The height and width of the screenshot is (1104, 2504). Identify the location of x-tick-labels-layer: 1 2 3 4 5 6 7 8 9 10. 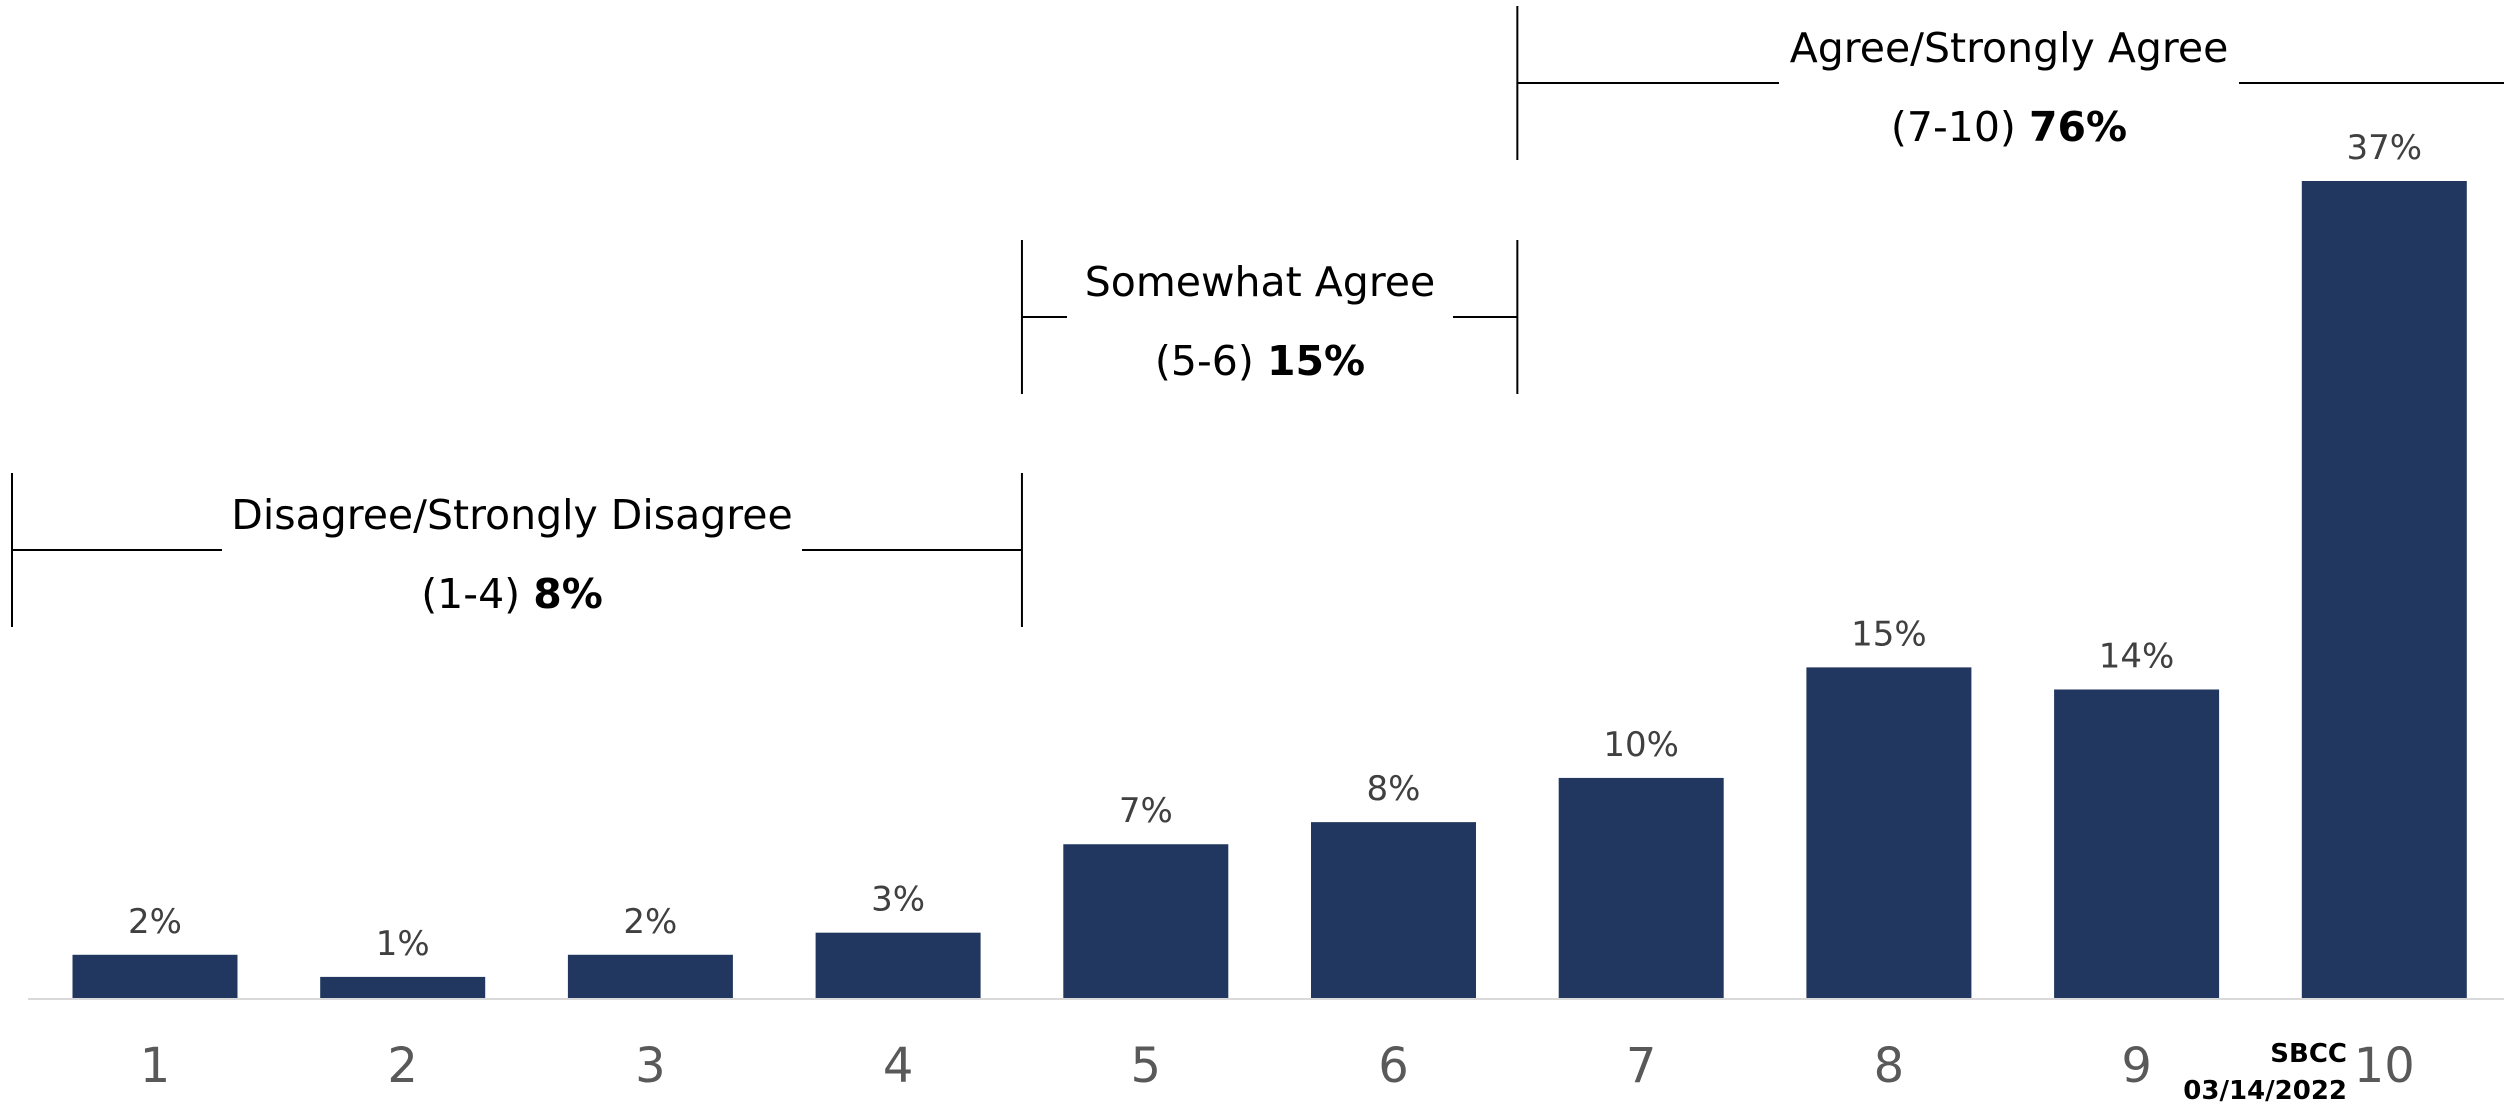
(1277, 1066).